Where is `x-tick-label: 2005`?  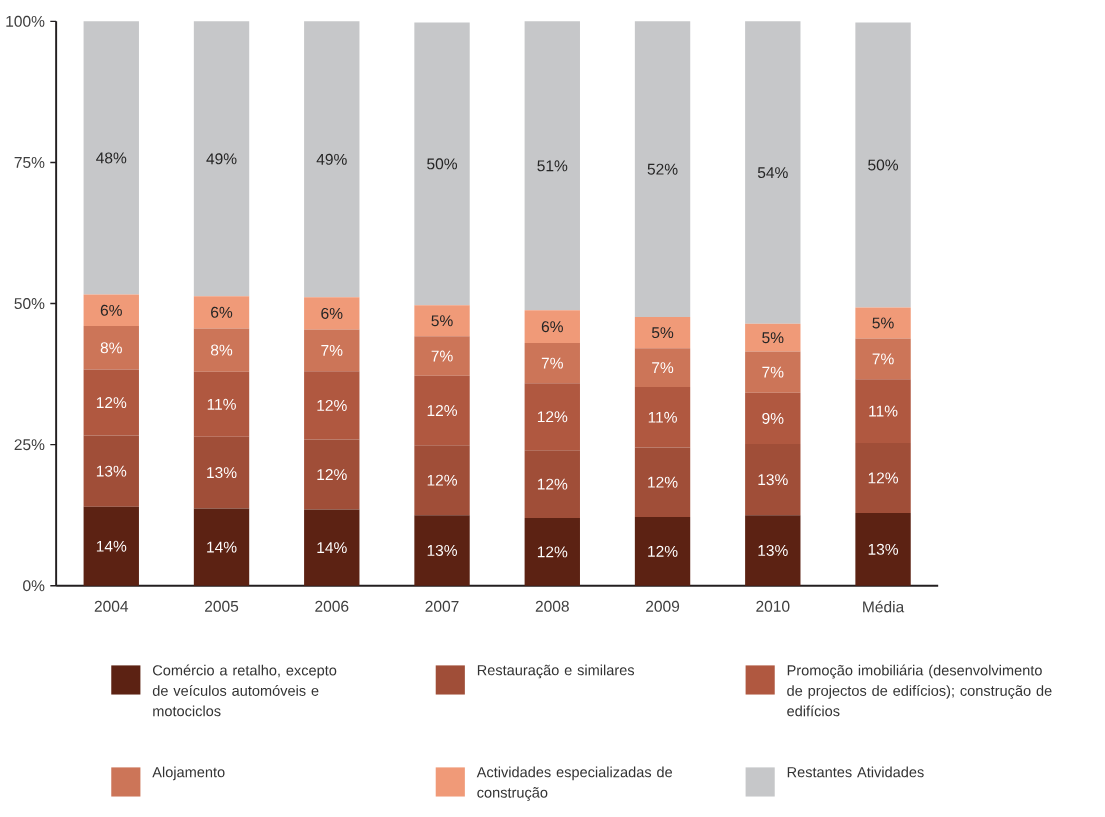
x-tick-label: 2005 is located at coordinates (222, 606).